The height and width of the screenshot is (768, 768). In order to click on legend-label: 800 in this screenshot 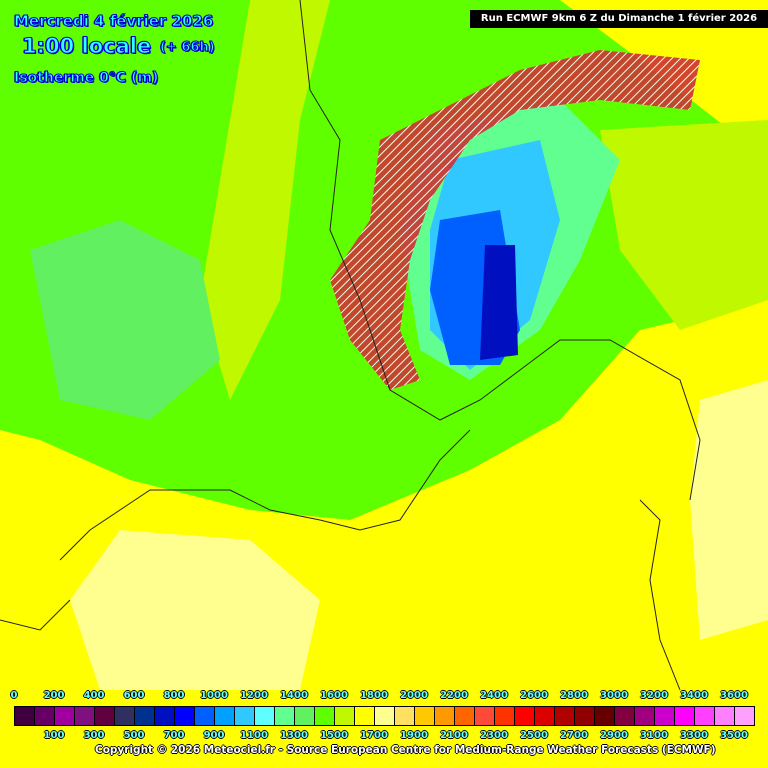, I will do `click(174, 695)`.